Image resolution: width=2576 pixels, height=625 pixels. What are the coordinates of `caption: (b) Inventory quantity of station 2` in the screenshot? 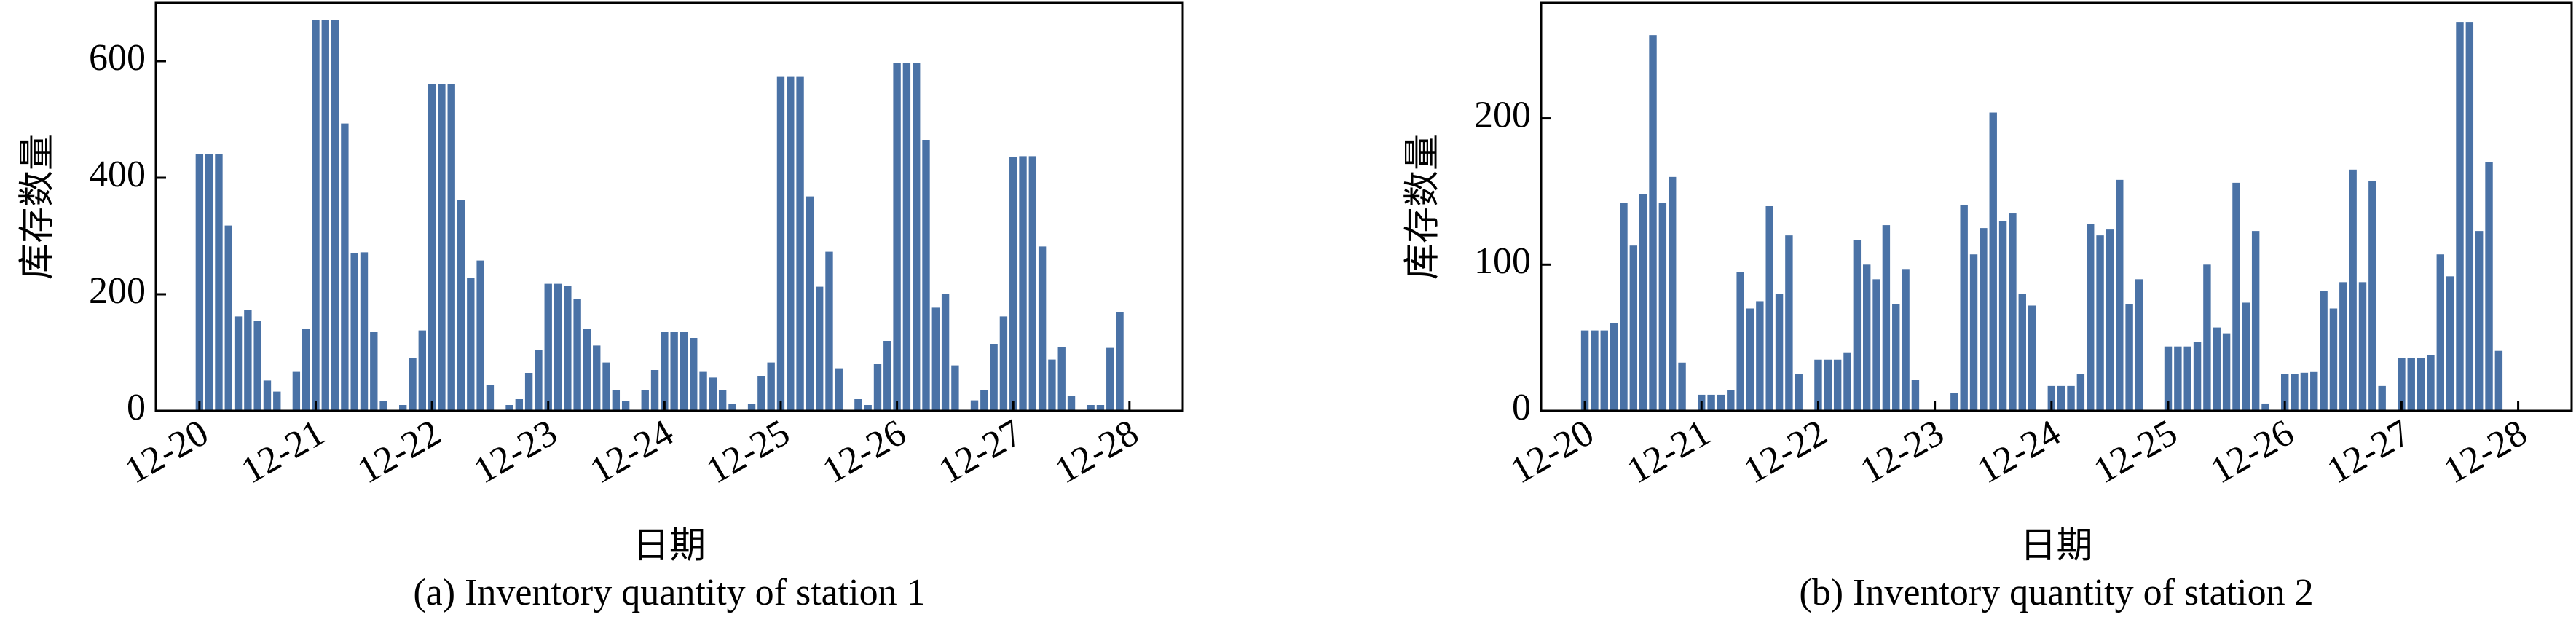 It's located at (2056, 592).